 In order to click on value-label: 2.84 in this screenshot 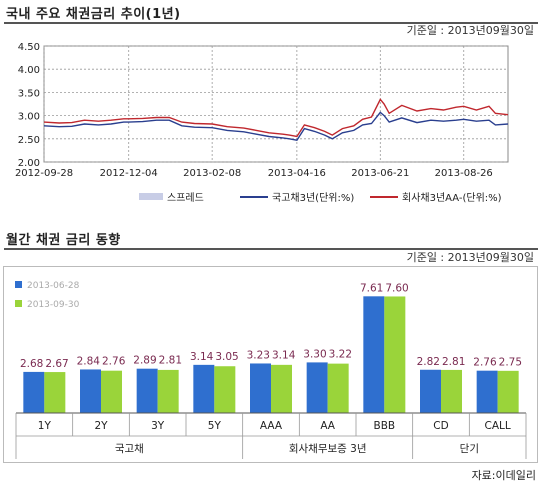, I will do `click(89, 361)`.